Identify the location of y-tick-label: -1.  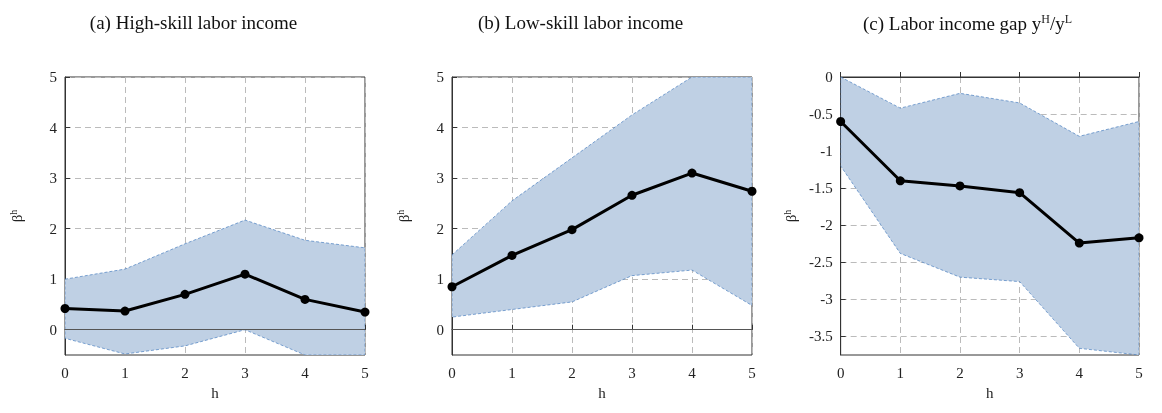
(826, 151).